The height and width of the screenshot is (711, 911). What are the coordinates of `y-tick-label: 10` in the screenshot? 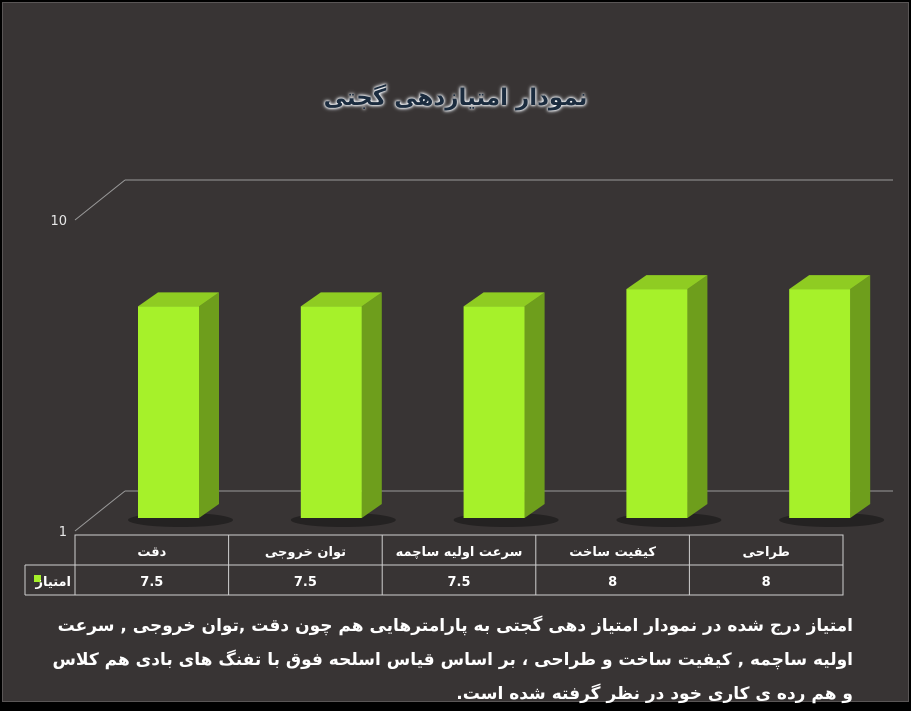 It's located at (58, 221).